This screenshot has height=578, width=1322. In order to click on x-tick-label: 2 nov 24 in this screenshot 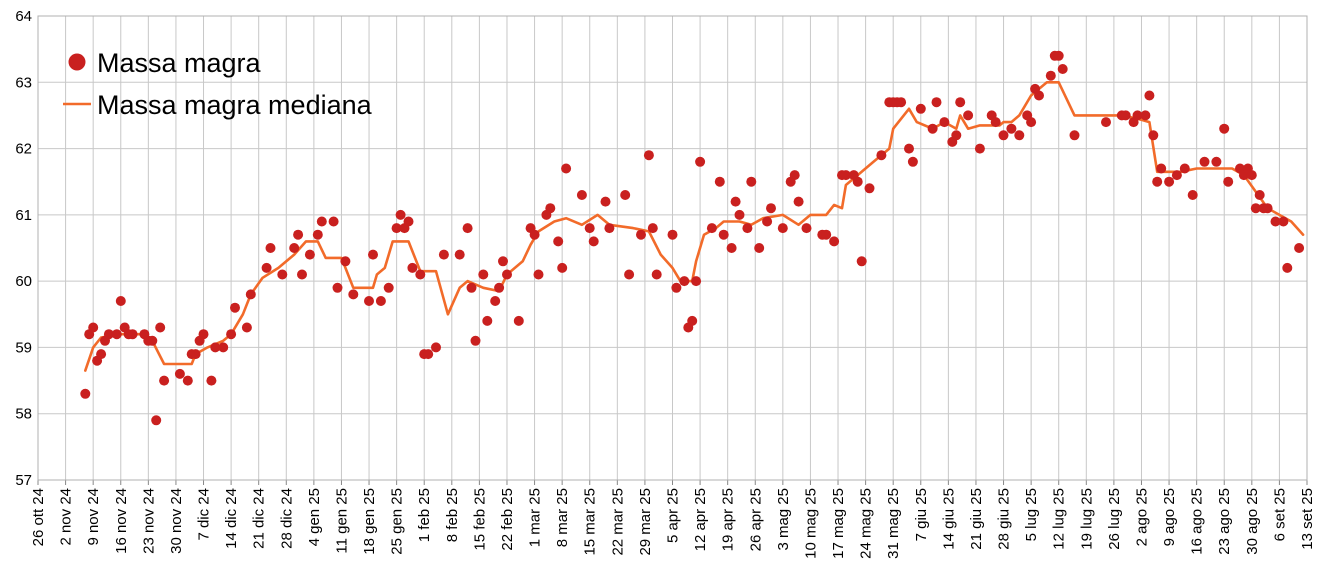, I will do `click(66, 517)`.